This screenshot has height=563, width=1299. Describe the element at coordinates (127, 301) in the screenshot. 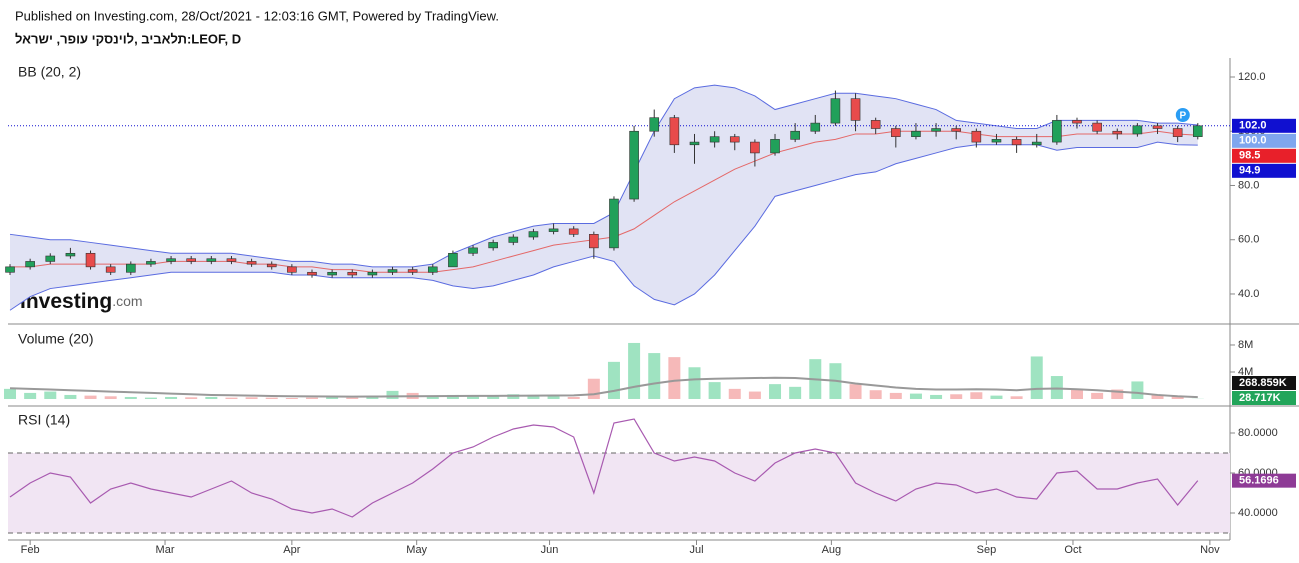

I see `watermark-suffix: .com` at that location.